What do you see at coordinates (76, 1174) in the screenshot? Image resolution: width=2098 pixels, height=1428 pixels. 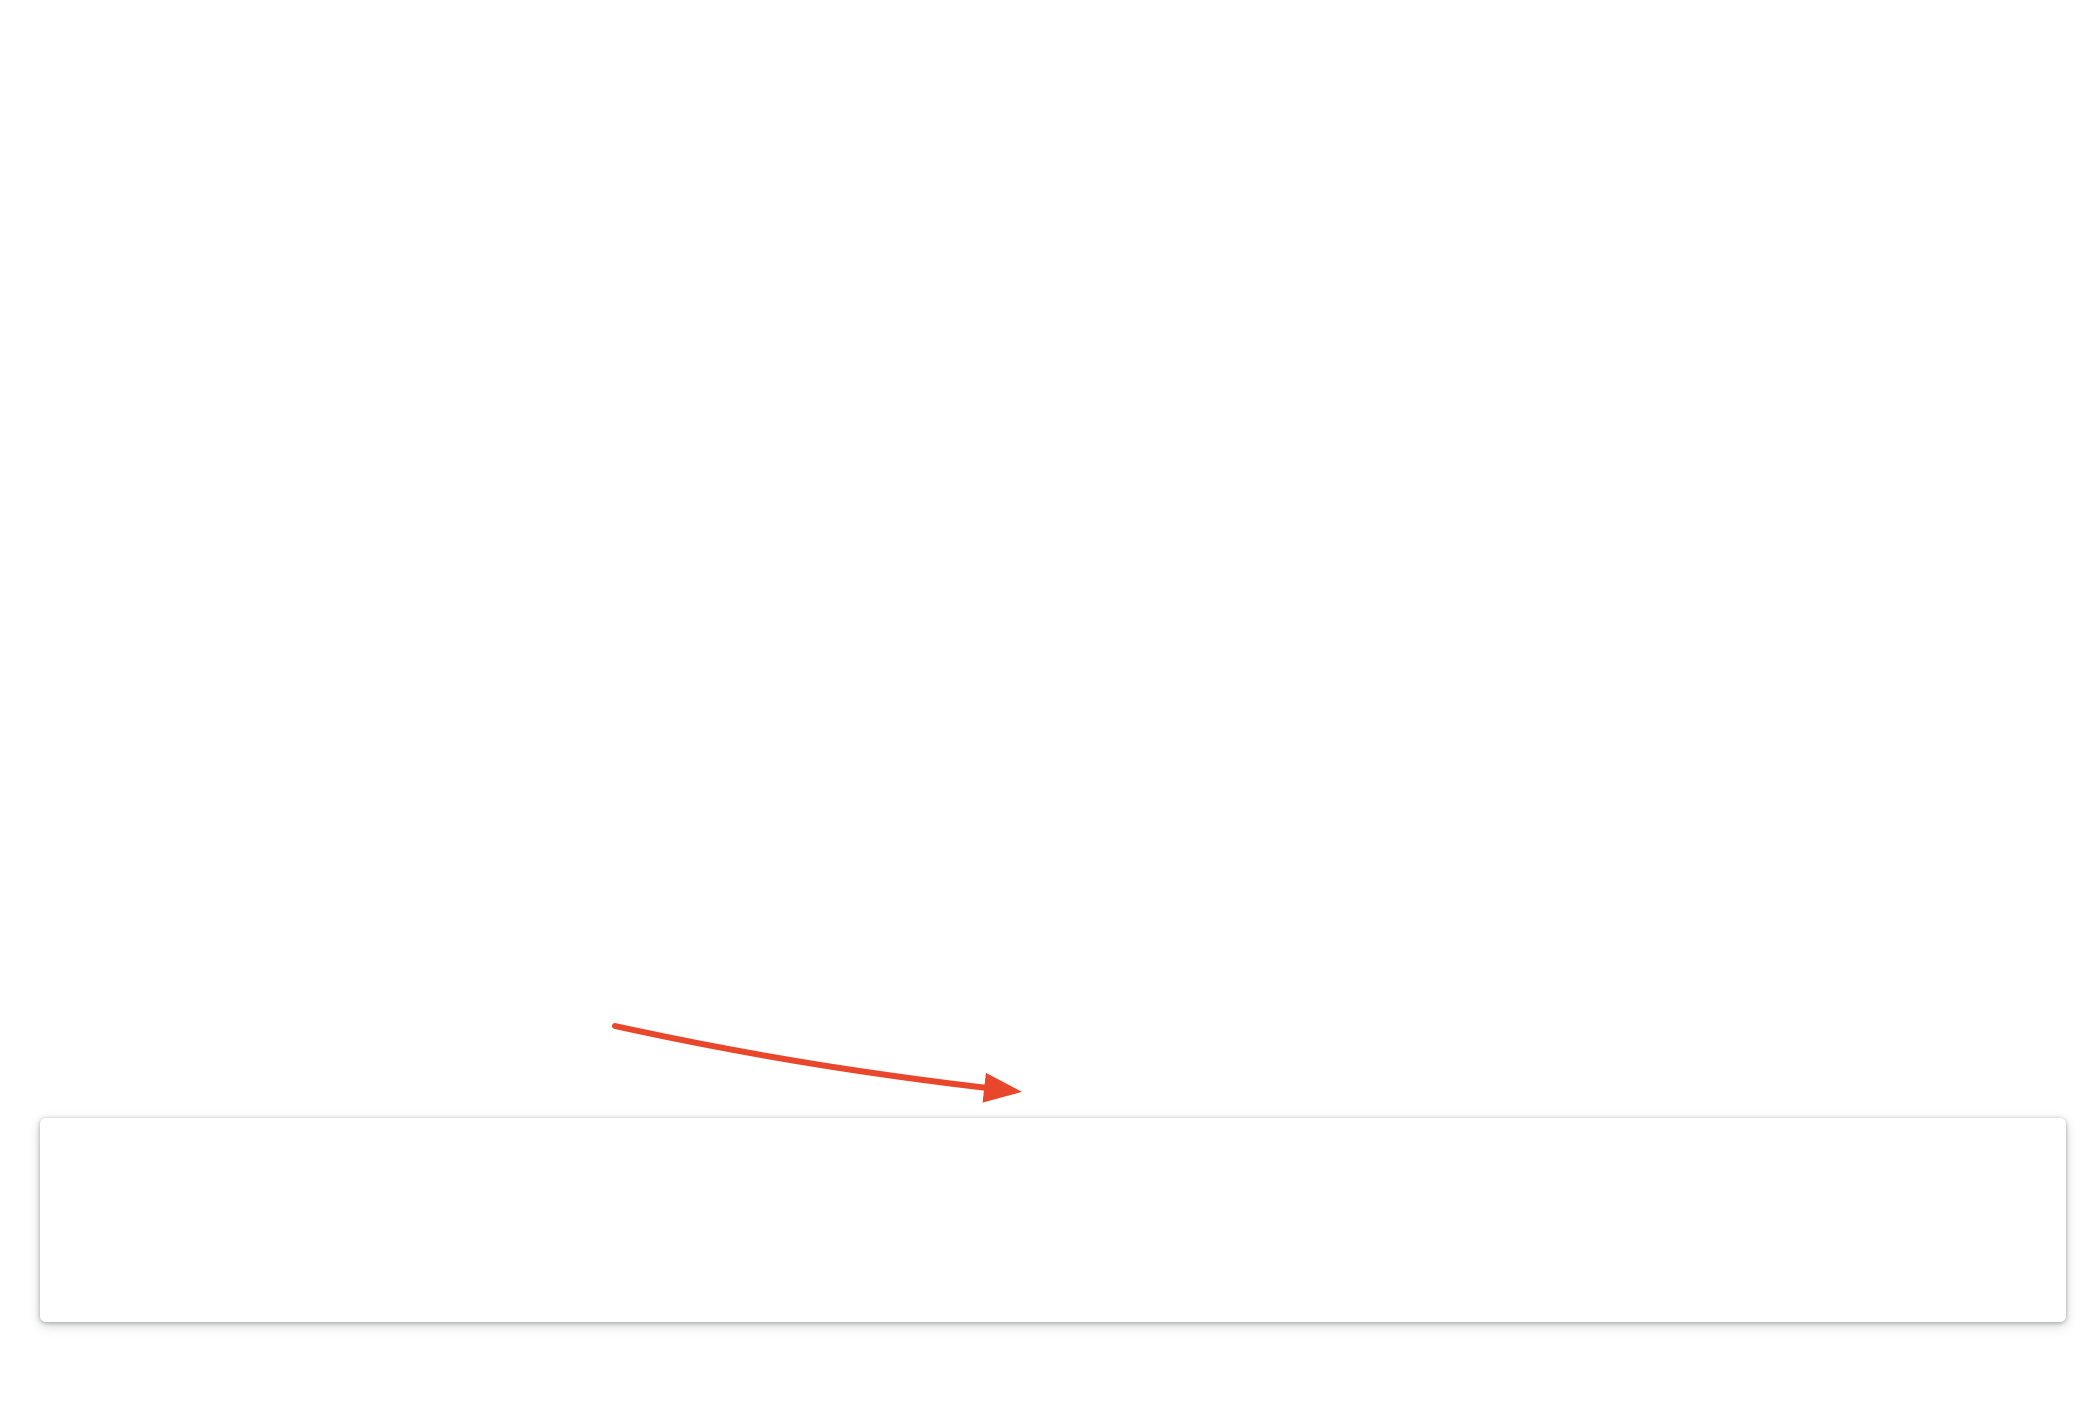 I see `focus-button` at bounding box center [76, 1174].